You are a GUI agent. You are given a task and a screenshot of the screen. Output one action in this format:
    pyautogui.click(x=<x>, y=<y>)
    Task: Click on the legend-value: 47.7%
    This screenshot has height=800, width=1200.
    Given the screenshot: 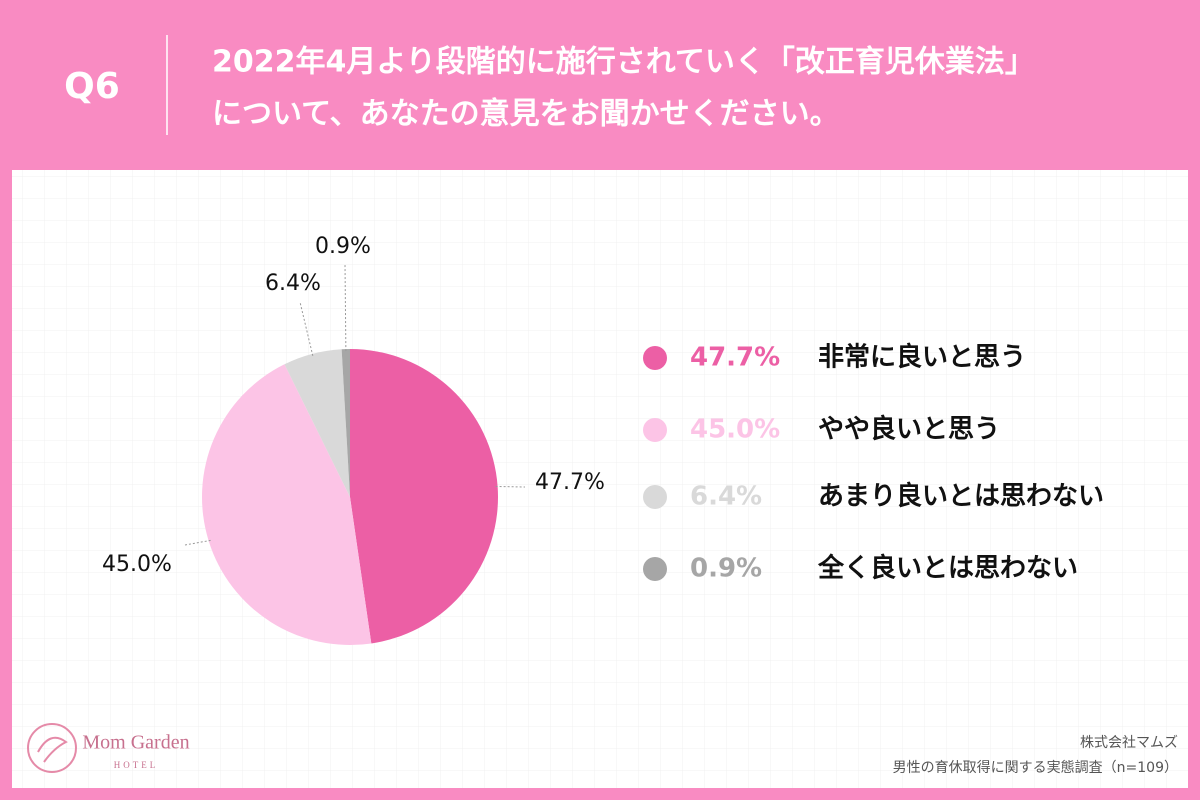 What is the action you would take?
    pyautogui.click(x=735, y=358)
    